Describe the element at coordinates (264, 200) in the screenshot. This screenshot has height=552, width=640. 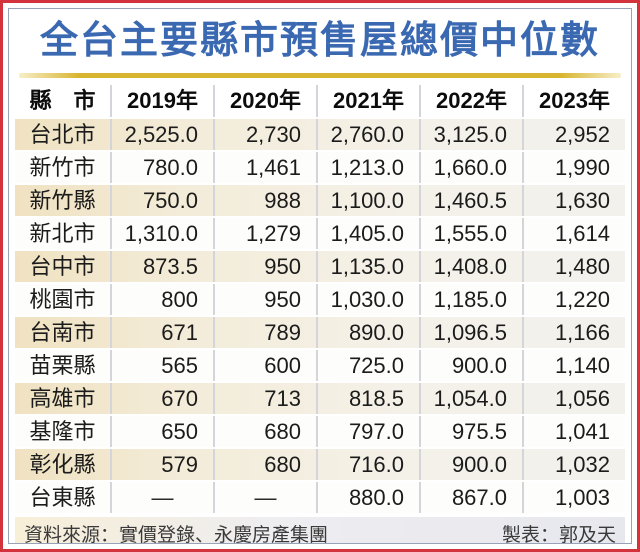
I see `value-cell: 988` at that location.